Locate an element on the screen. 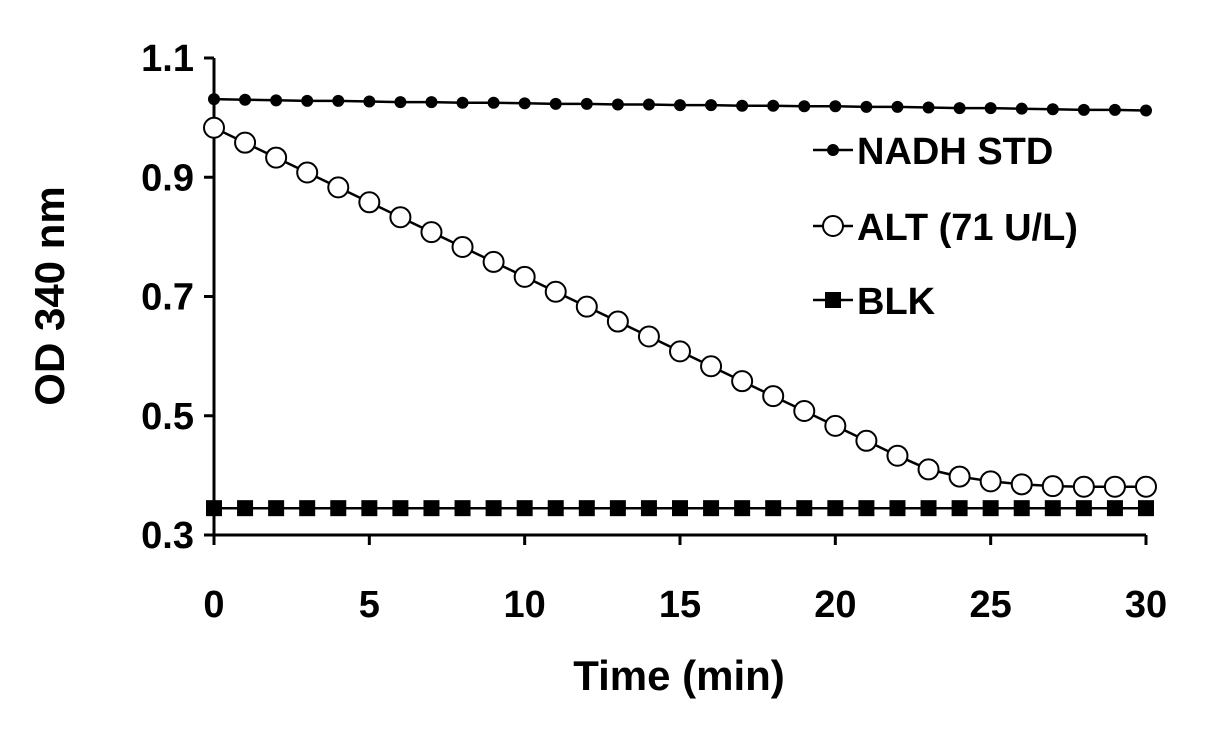 The width and height of the screenshot is (1213, 733). y-tick-label: 0.9 is located at coordinates (167, 178).